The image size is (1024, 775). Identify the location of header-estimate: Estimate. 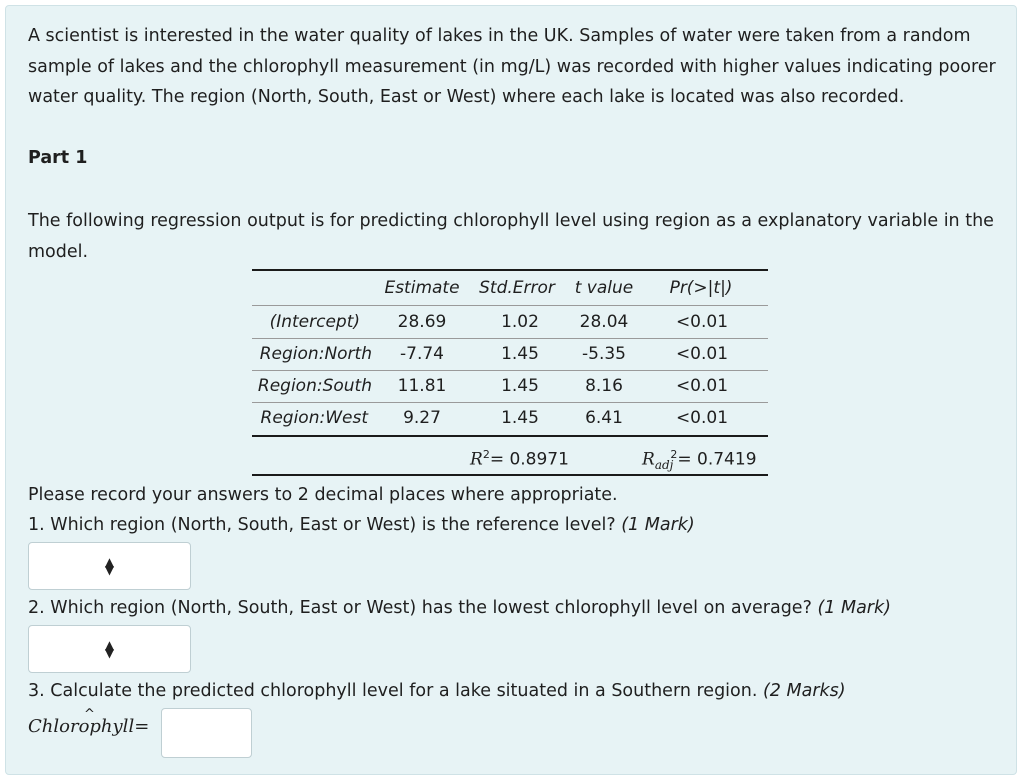
(422, 288).